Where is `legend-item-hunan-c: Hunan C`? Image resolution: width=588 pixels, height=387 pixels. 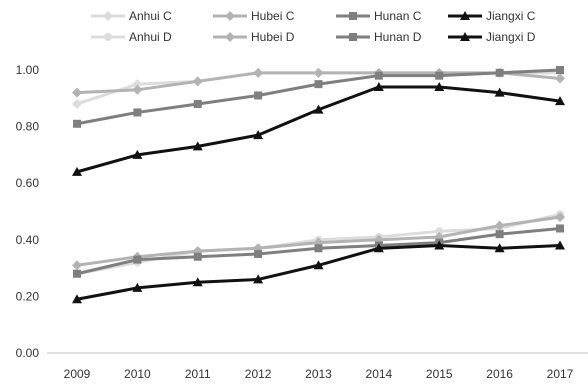
legend-item-hunan-c: Hunan C is located at coordinates (379, 16).